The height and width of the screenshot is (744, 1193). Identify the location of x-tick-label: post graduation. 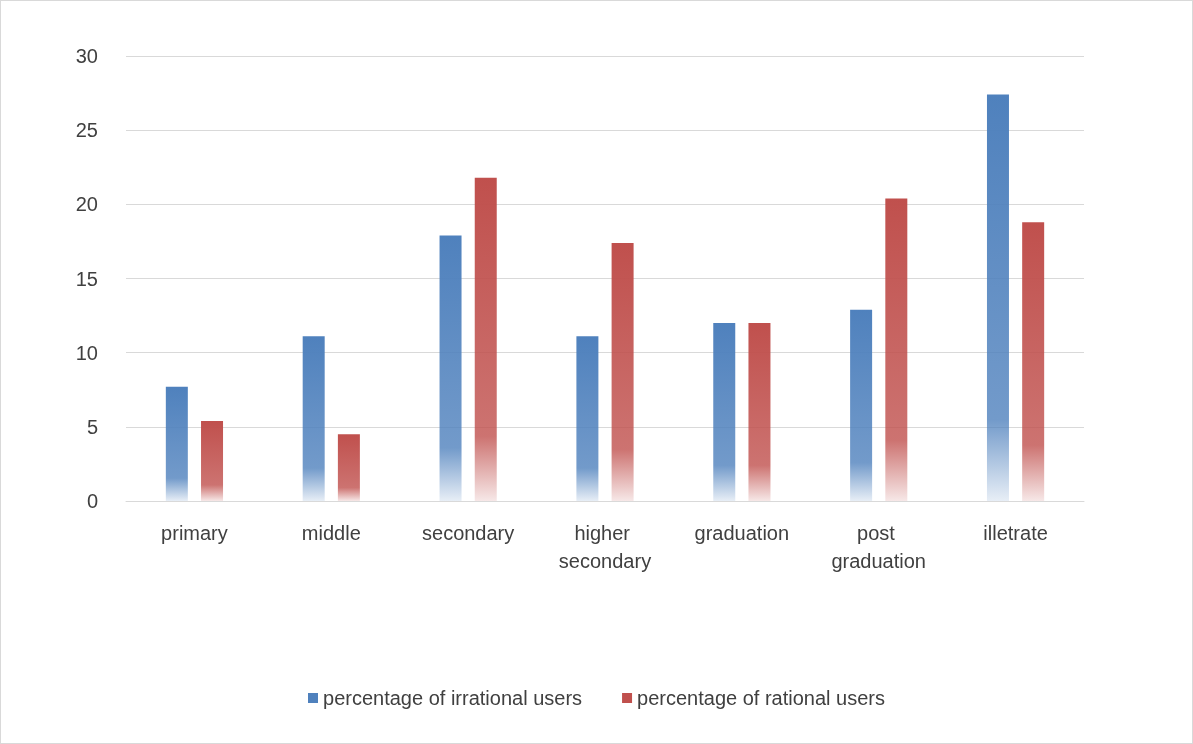
(878, 547).